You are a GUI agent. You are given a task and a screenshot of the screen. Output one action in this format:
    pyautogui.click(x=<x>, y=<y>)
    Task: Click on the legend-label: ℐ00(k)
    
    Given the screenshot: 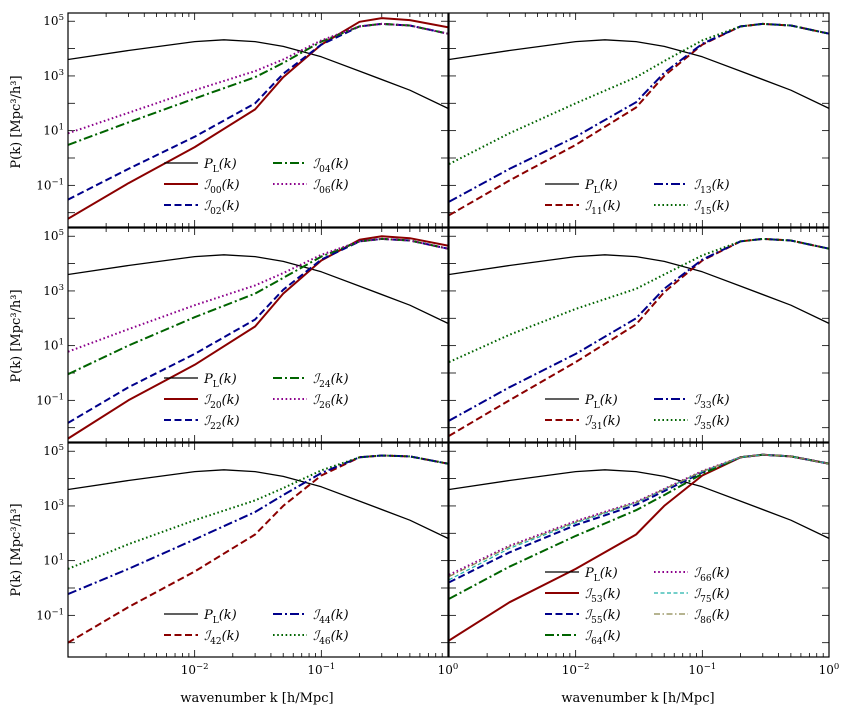 What is the action you would take?
    pyautogui.click(x=222, y=187)
    